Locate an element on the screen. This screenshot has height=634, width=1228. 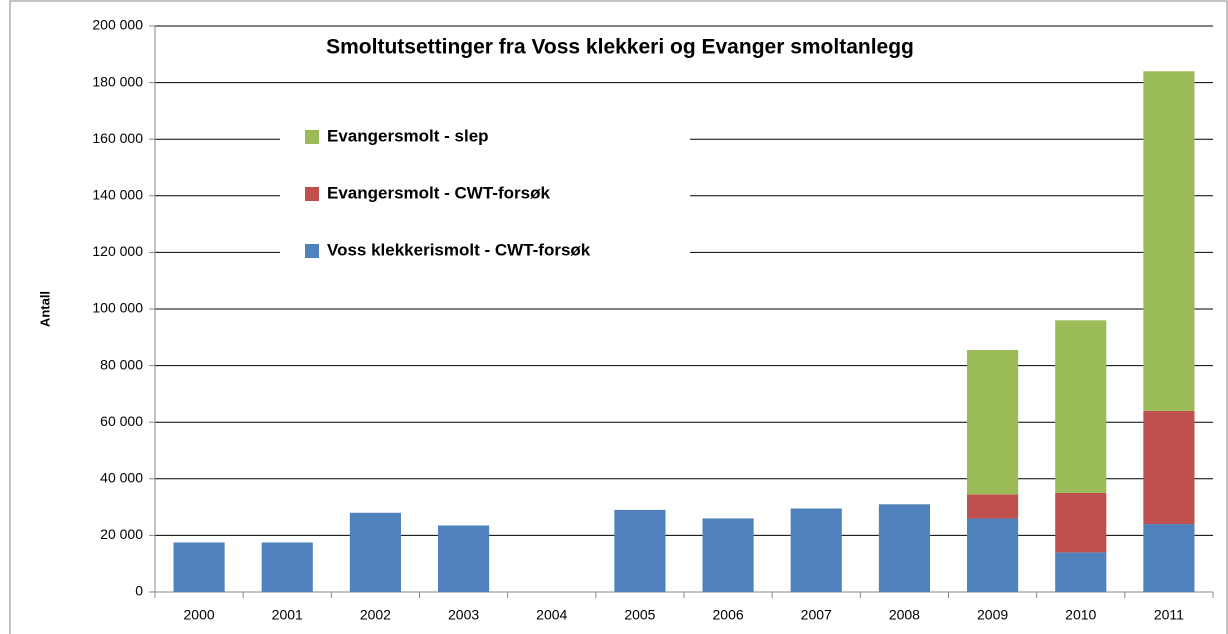
x-tick-label: 2000 is located at coordinates (199, 615).